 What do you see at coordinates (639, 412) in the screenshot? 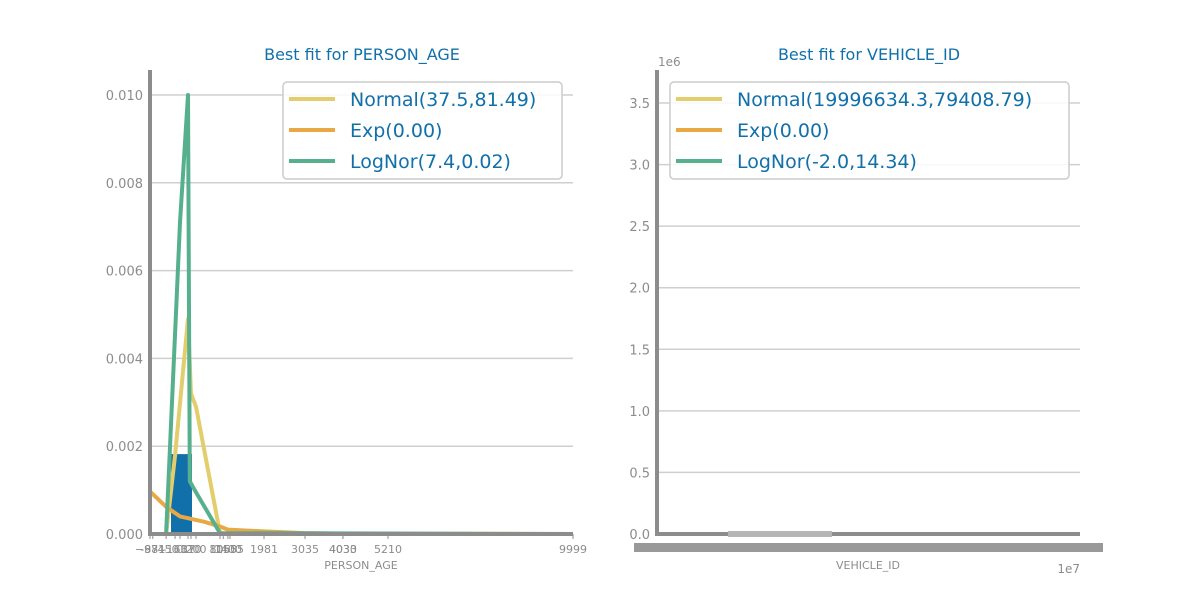
I see `y-tick-label: 1.0` at bounding box center [639, 412].